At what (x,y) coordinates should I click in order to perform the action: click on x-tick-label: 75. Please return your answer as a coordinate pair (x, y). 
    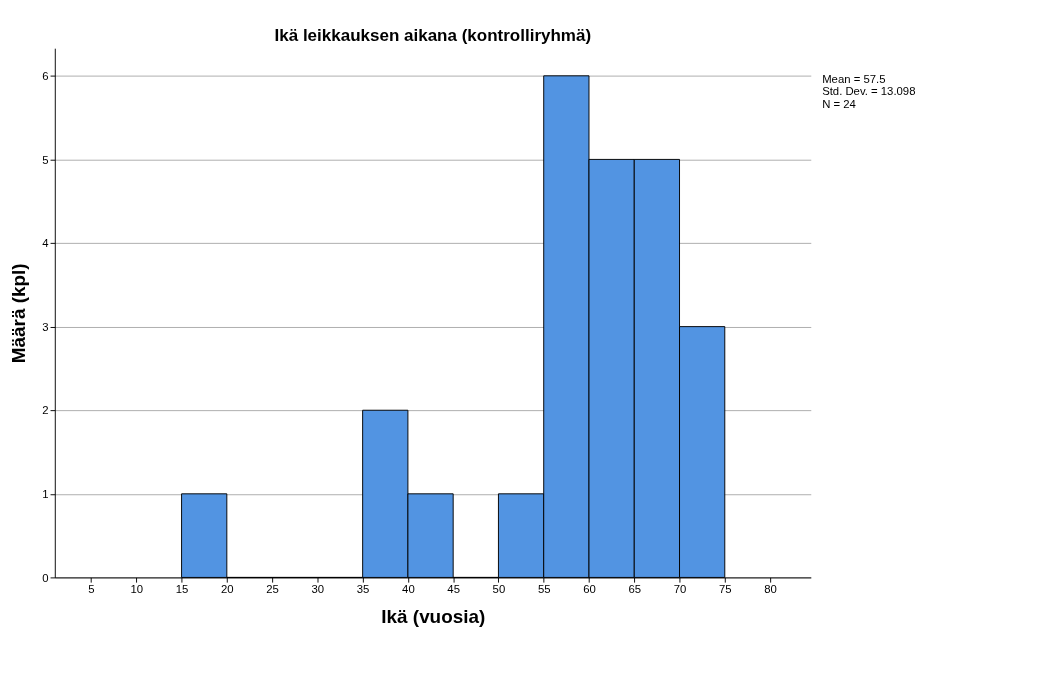
    Looking at the image, I should click on (725, 589).